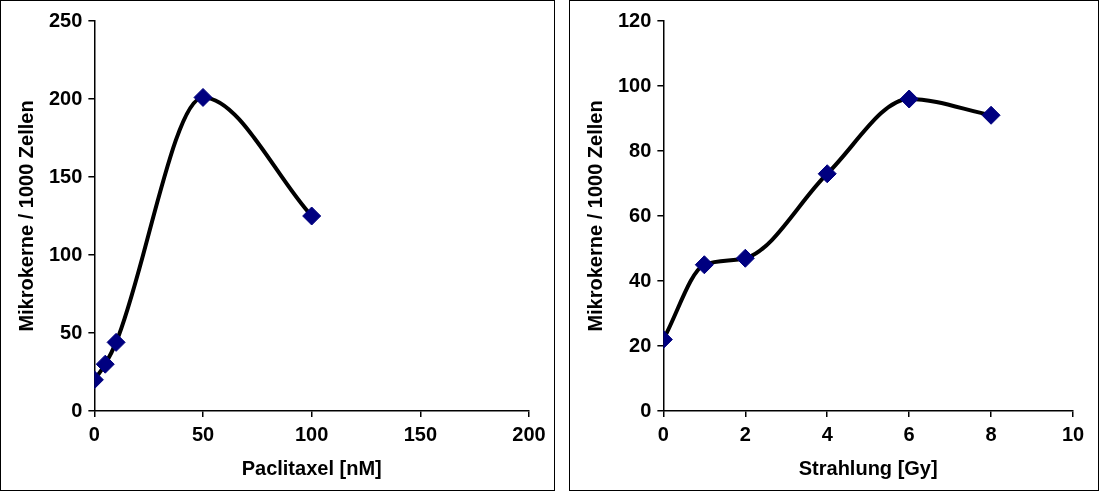 The width and height of the screenshot is (1101, 495). What do you see at coordinates (745, 433) in the screenshot?
I see `x-tick-label: 2` at bounding box center [745, 433].